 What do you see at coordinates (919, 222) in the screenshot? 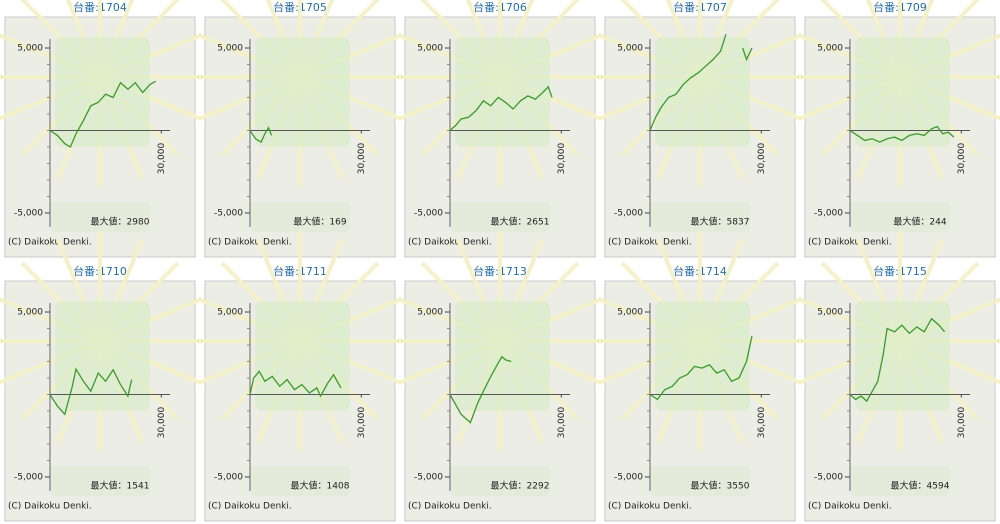
I see `max-value-label: 最大値：244` at bounding box center [919, 222].